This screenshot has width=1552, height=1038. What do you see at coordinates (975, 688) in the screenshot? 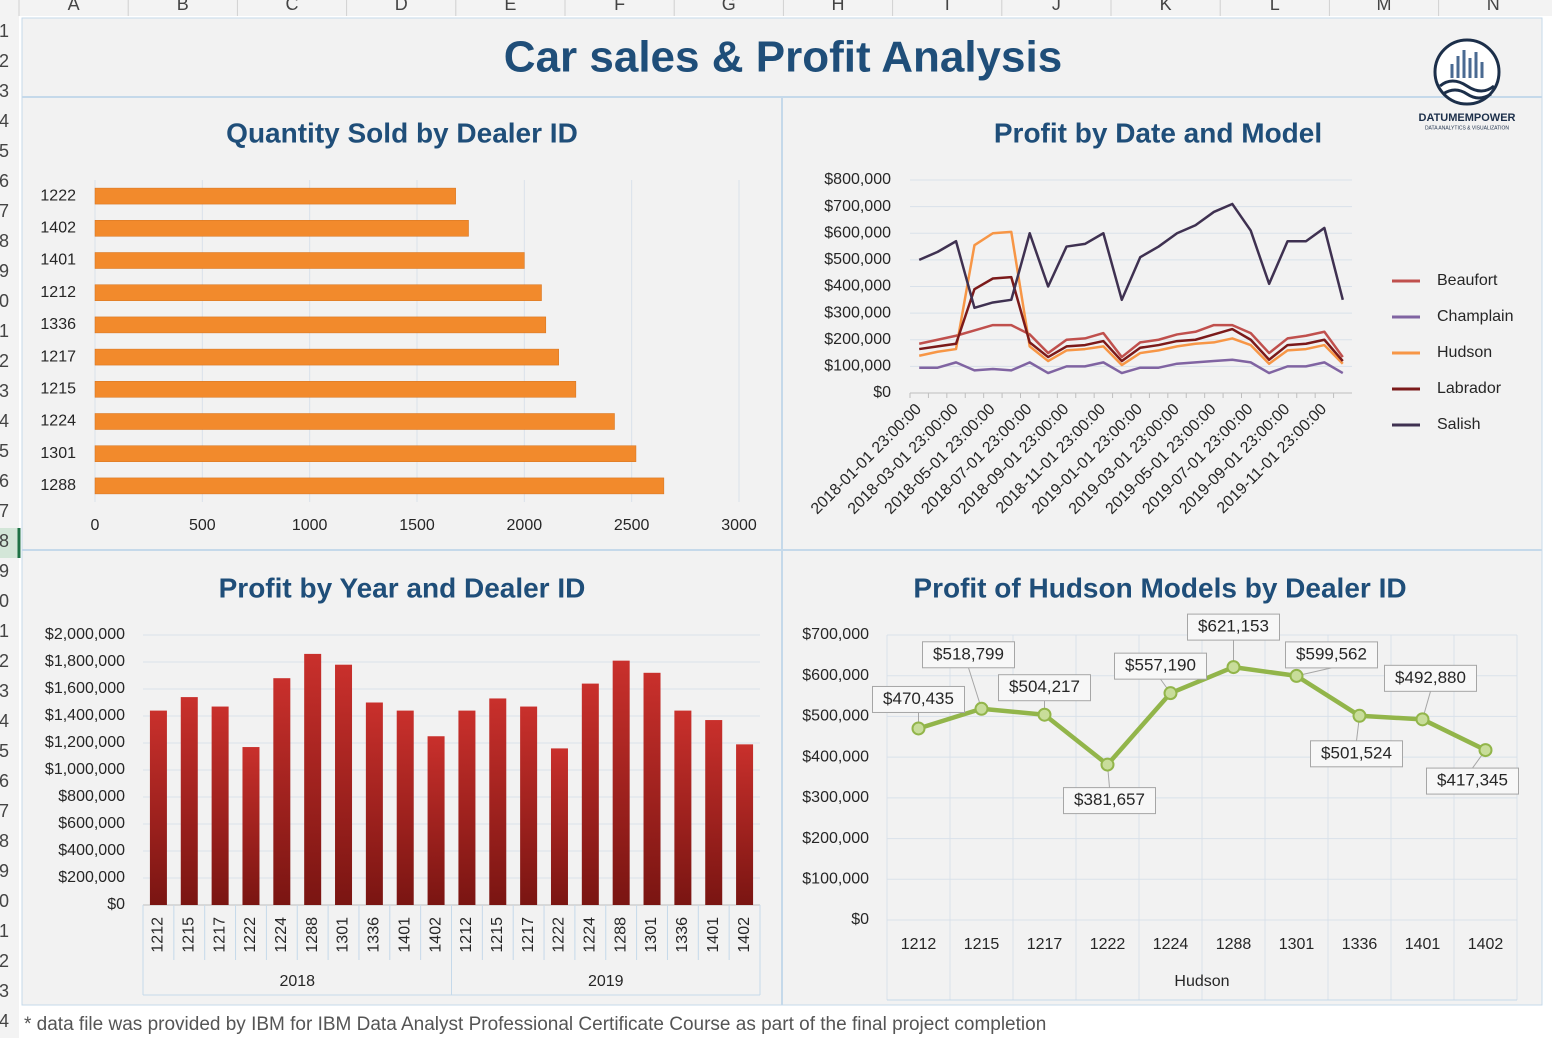
I see `label-leader` at bounding box center [975, 688].